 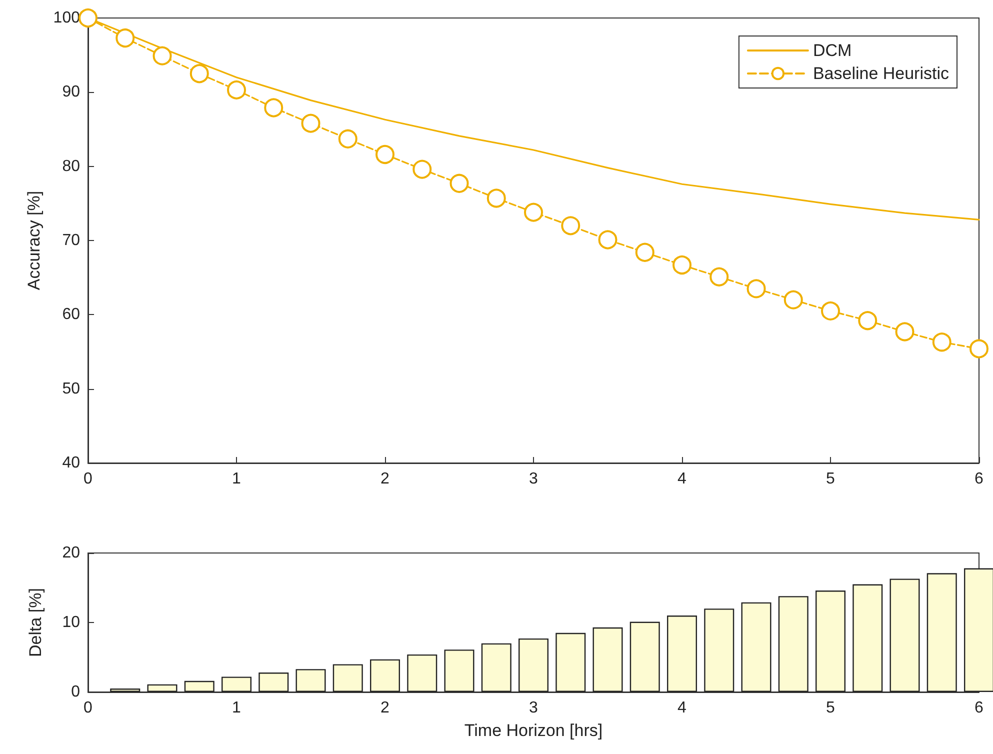 What do you see at coordinates (34, 240) in the screenshot?
I see `y-axis-title: Accuracy [%]` at bounding box center [34, 240].